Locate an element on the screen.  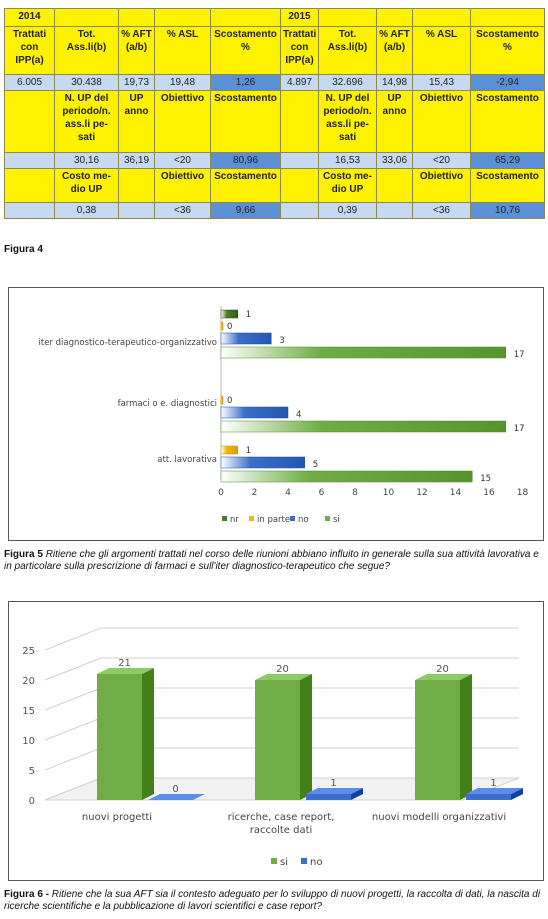
table-cell: 19,48 is located at coordinates (182, 82).